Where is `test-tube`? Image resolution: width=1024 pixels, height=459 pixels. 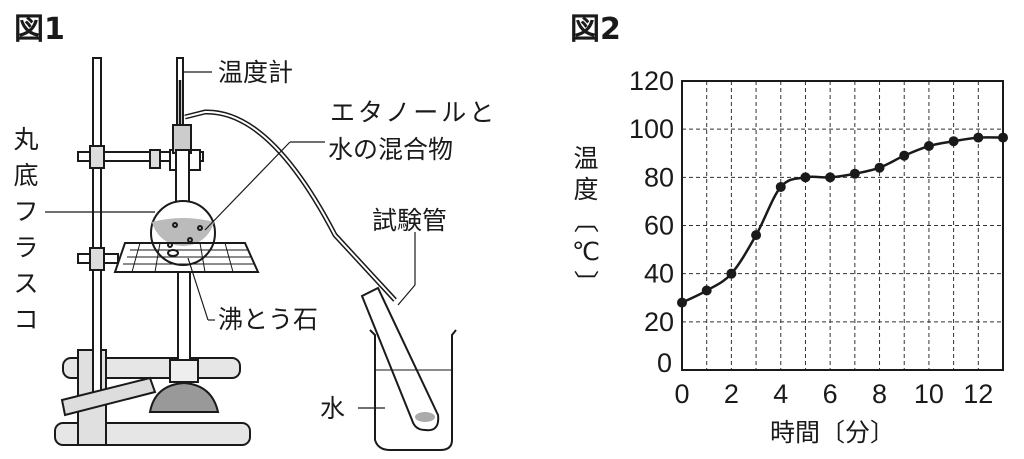
test-tube is located at coordinates (400, 359).